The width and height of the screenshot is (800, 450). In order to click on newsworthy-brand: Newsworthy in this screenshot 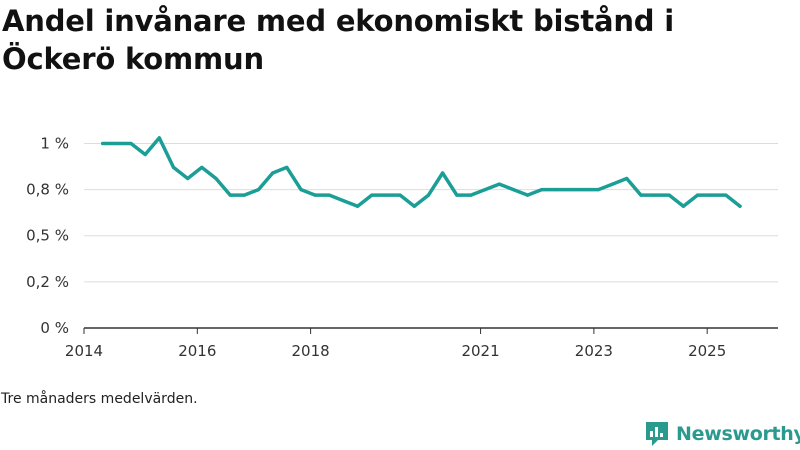, I will do `click(722, 434)`.